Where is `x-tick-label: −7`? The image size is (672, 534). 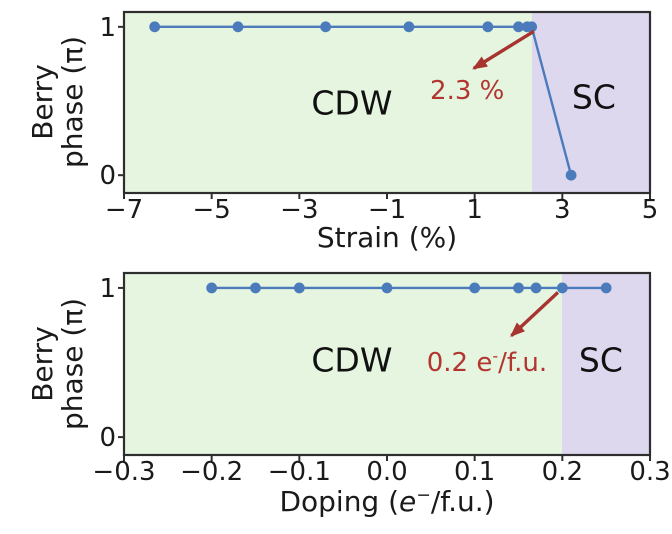
x-tick-label: −7 is located at coordinates (124, 210).